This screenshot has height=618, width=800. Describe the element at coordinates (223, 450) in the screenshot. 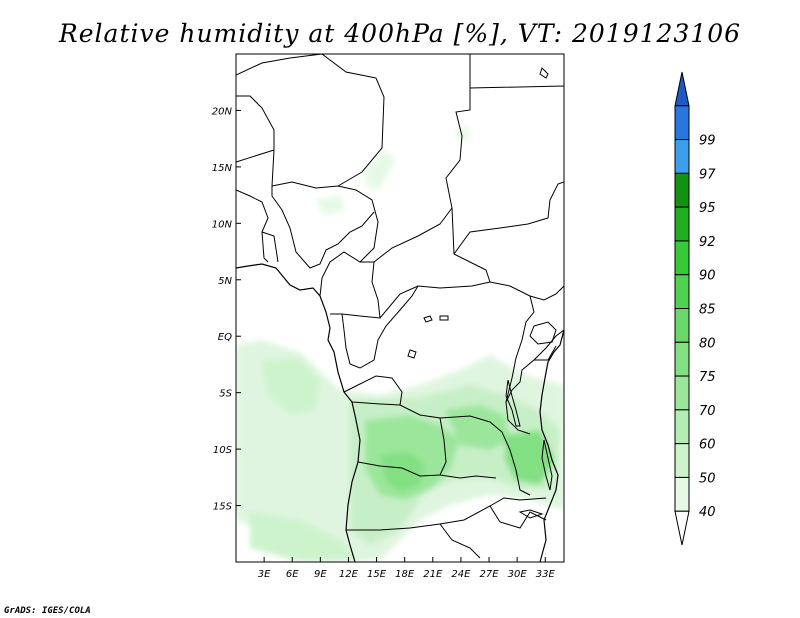

I see `lat-tick-label: 10S` at that location.